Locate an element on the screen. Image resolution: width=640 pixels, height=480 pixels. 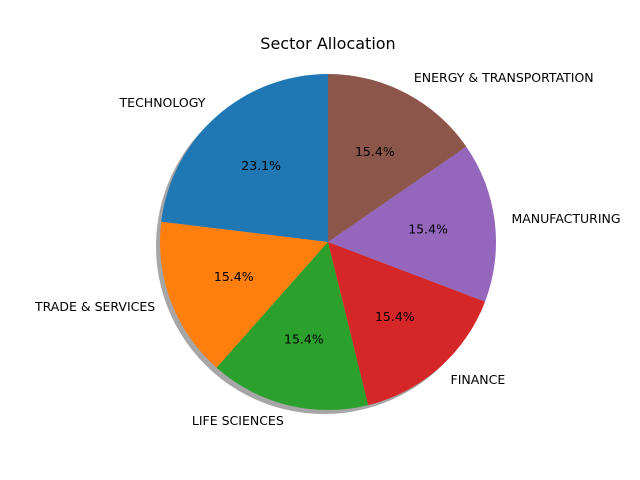
slice-pct-energy-and-transportation: 15.4% is located at coordinates (375, 151).